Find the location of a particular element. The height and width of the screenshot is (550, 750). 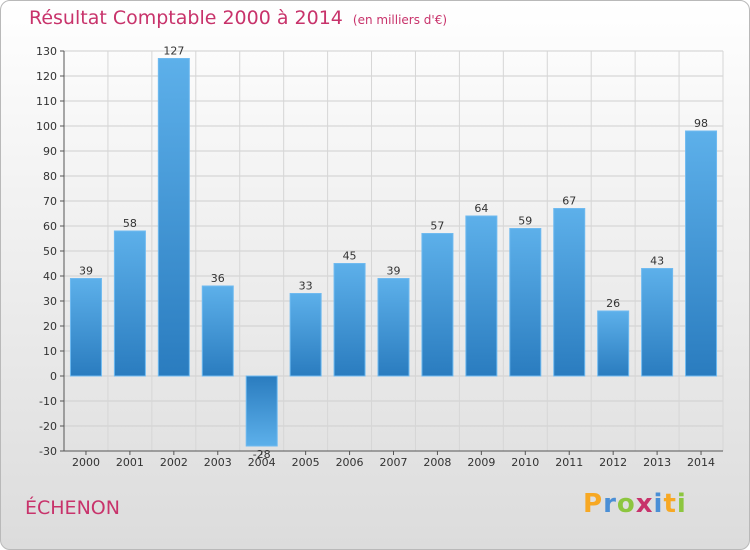

x-tick-label: 2002 is located at coordinates (174, 462).